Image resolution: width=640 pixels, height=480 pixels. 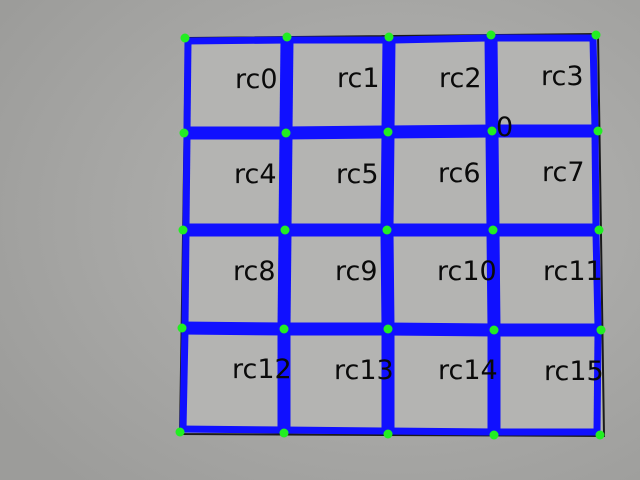 I want to click on cell-label: rc10, so click(x=467, y=271).